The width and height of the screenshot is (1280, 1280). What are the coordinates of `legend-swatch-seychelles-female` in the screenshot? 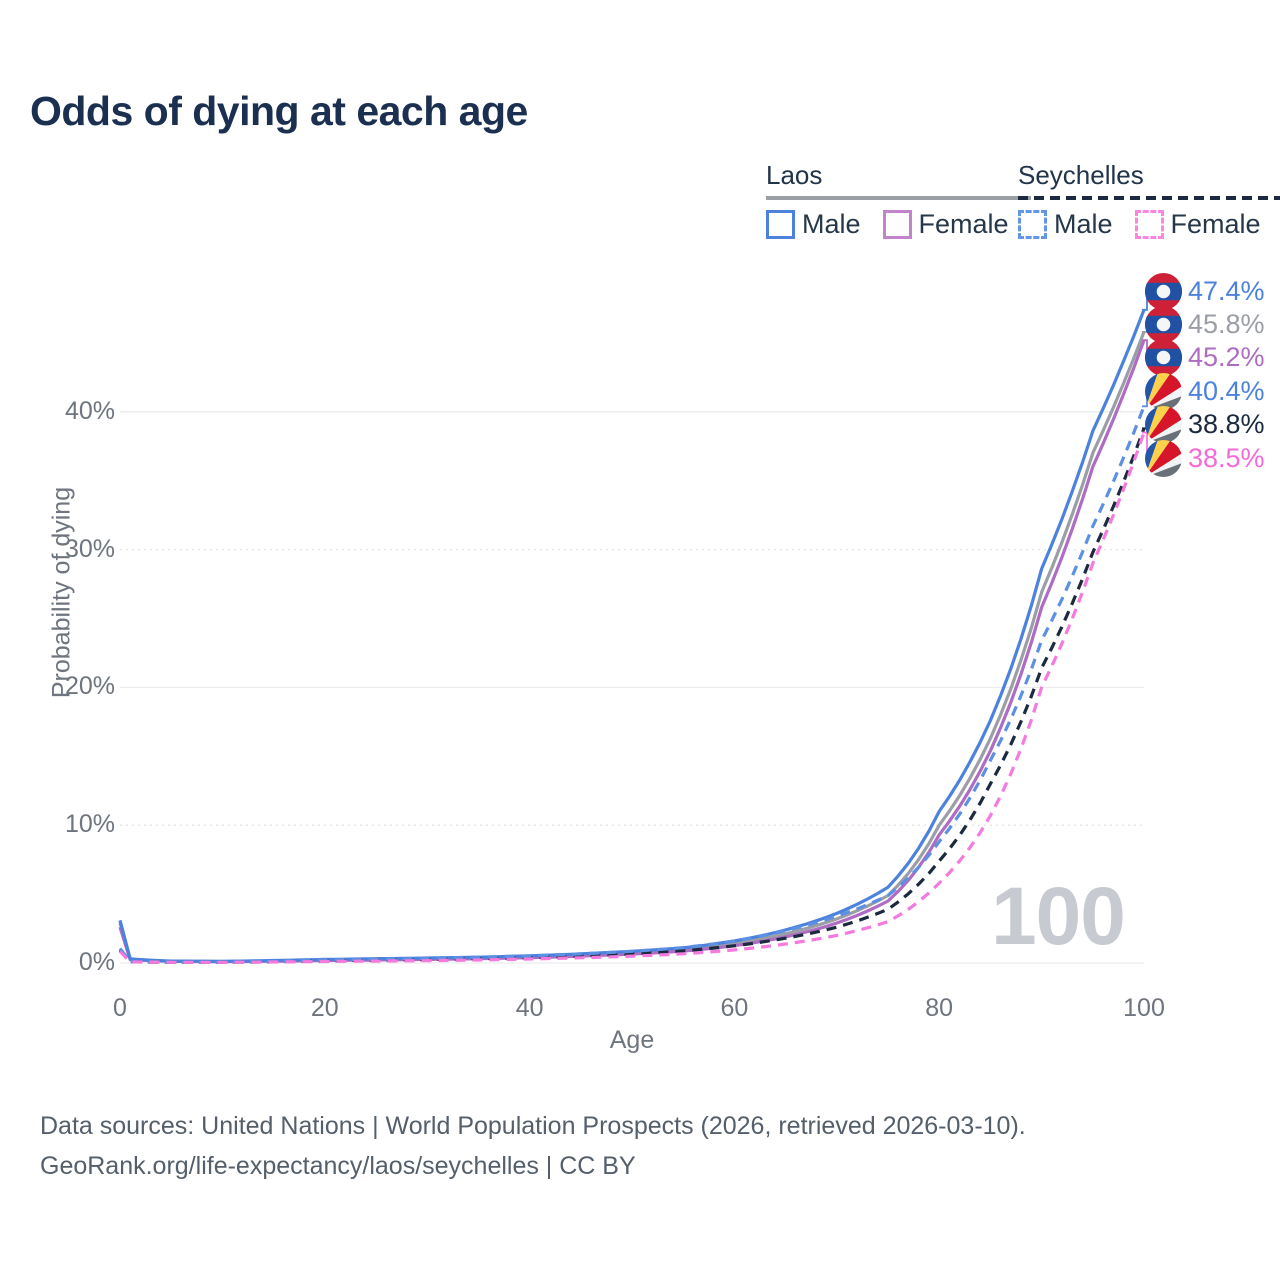 It's located at (1149, 224).